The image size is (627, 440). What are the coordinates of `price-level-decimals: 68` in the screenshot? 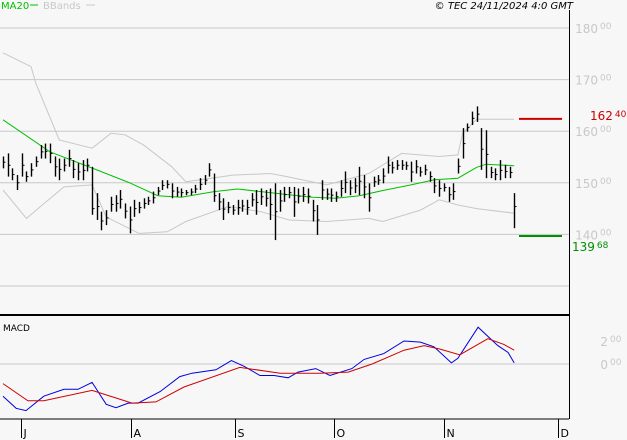 It's located at (603, 246).